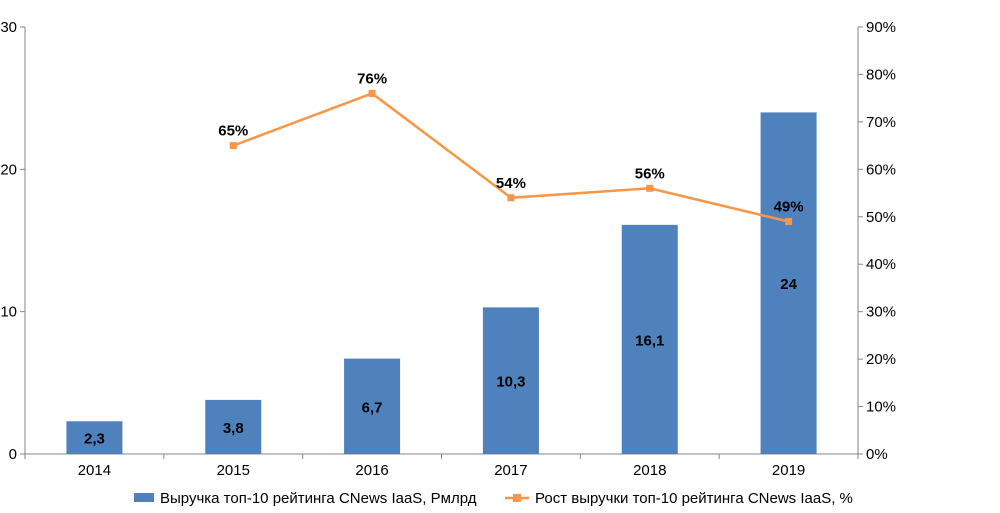 The image size is (1000, 513). I want to click on x-axis-tick-label: 2018, so click(649, 470).